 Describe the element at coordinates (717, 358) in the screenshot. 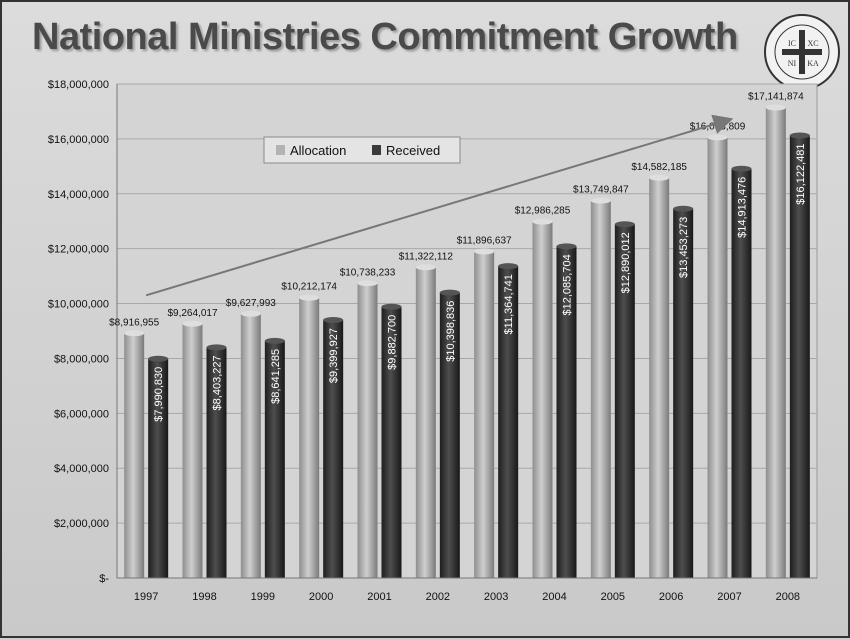

I see `bar-allocation-2007` at that location.